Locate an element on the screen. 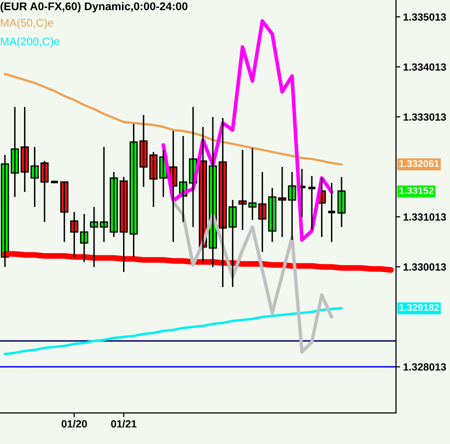 The width and height of the screenshot is (450, 444). y-tick-label: 1.331013 is located at coordinates (425, 217).